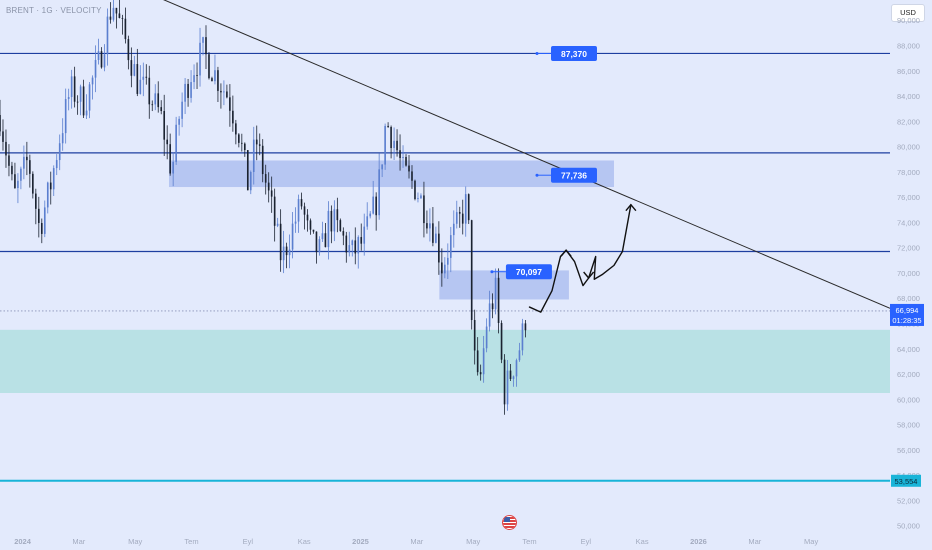 This screenshot has width=932, height=550. Describe the element at coordinates (589, 275) in the screenshot. I see `projection-arrowhead-down` at that location.